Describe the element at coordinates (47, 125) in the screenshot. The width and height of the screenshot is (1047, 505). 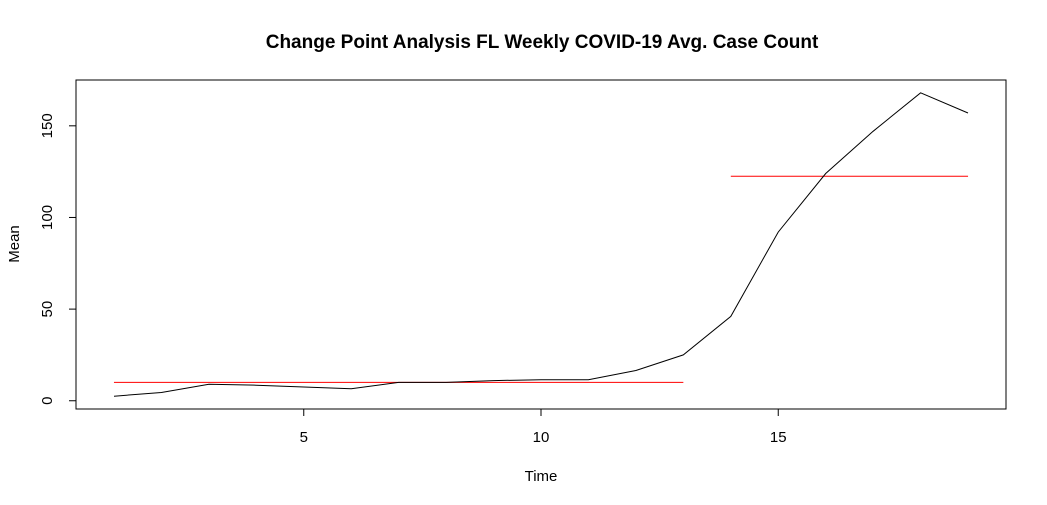
I see `y-tick-label: 150` at that location.